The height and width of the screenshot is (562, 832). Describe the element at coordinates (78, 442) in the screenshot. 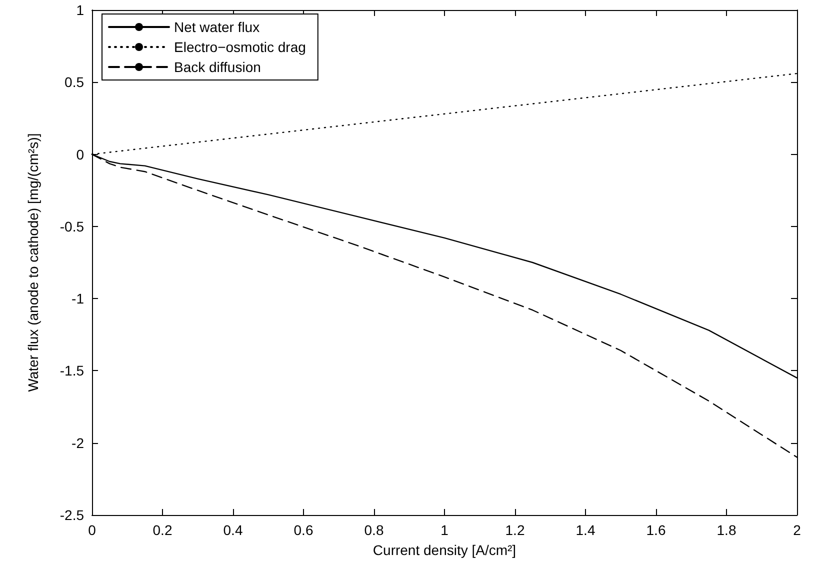

I see `y-tick-label: -2` at that location.